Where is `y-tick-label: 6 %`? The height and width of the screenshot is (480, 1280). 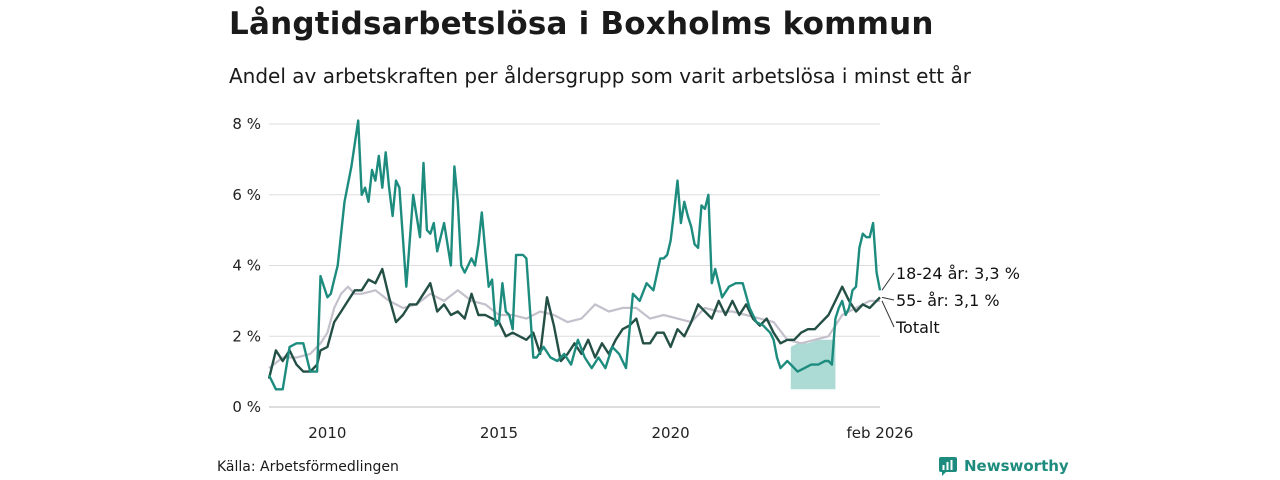 y-tick-label: 6 % is located at coordinates (246, 195).